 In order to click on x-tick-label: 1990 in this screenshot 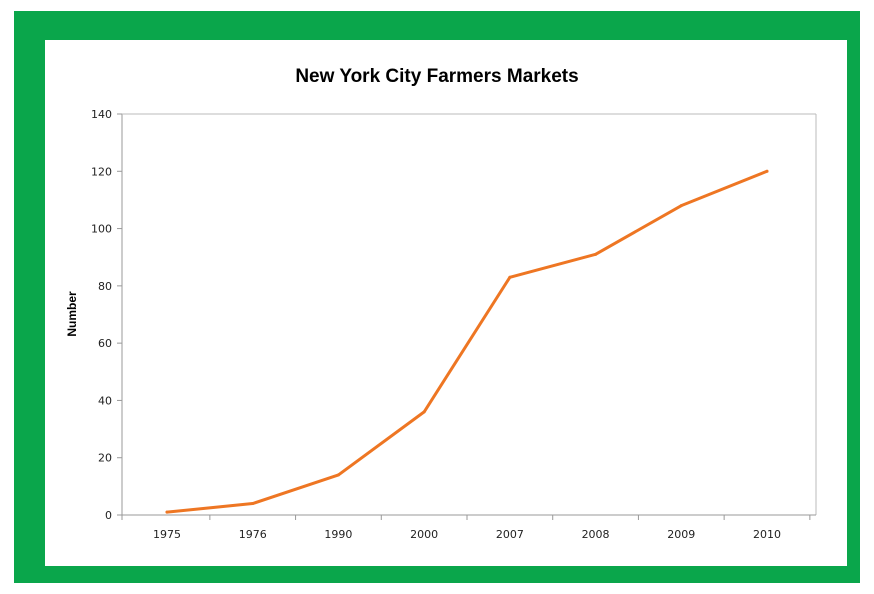, I will do `click(338, 534)`.